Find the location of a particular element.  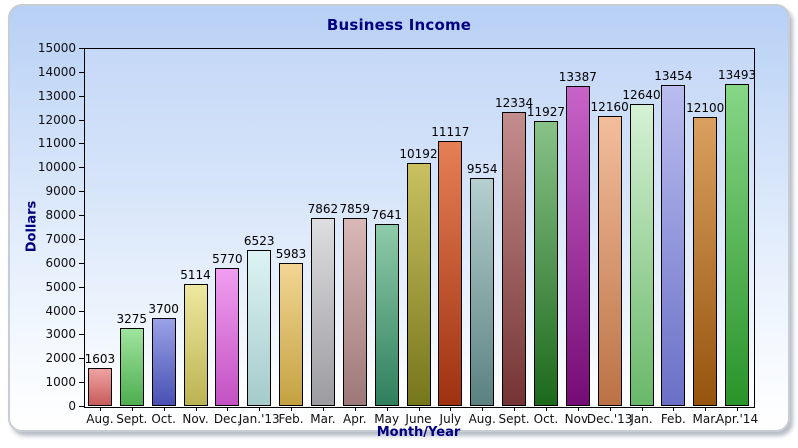

x-tick-label: May is located at coordinates (387, 419).